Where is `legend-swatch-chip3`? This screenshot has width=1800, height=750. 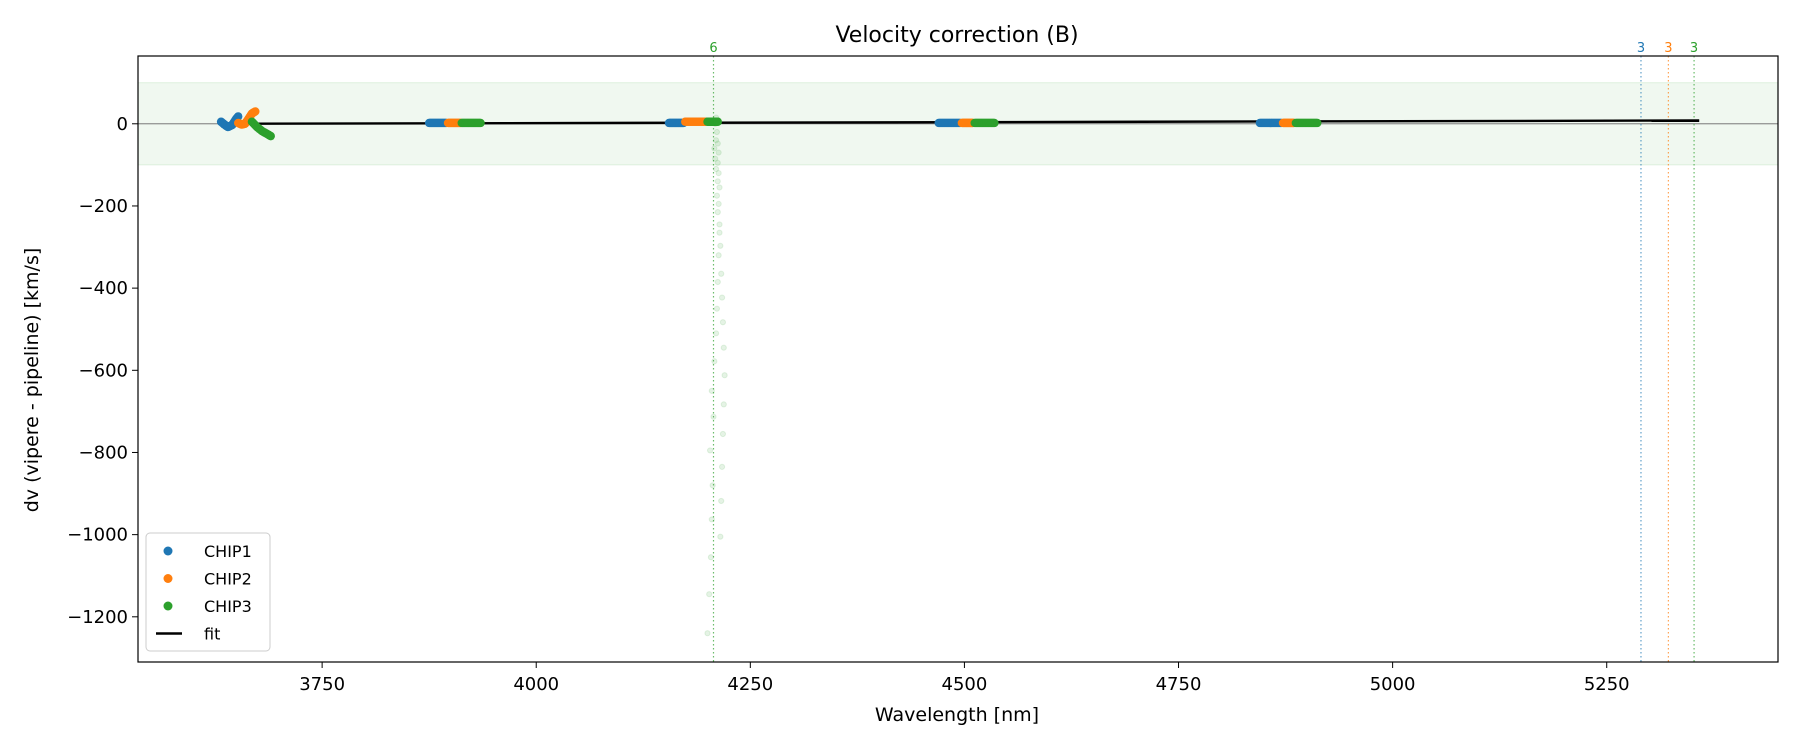 legend-swatch-chip3 is located at coordinates (168, 606).